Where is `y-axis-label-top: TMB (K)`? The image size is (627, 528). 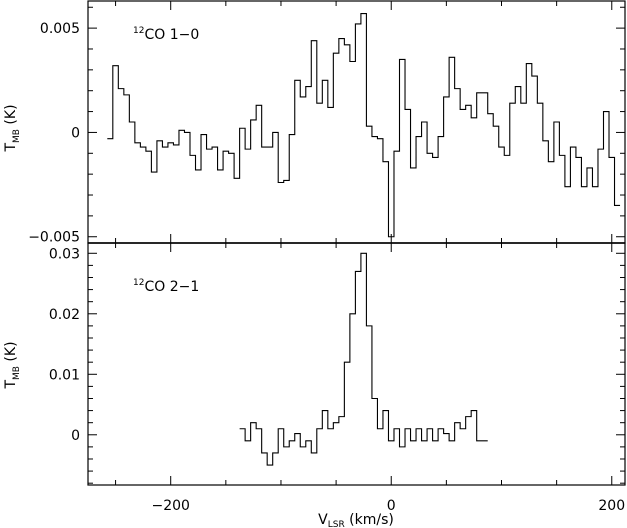 y-axis-label-top: TMB (K) is located at coordinates (12, 128).